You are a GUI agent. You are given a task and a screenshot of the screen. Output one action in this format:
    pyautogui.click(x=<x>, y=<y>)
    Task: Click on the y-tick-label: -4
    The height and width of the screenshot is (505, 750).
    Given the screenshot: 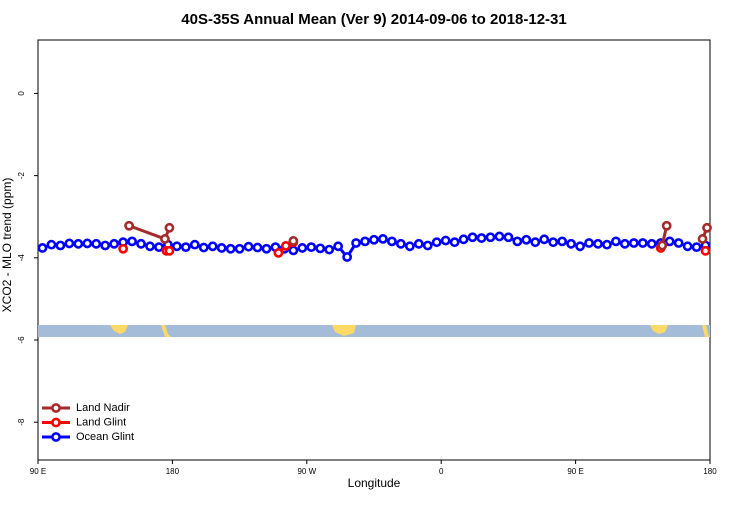 What is the action you would take?
    pyautogui.click(x=21, y=258)
    